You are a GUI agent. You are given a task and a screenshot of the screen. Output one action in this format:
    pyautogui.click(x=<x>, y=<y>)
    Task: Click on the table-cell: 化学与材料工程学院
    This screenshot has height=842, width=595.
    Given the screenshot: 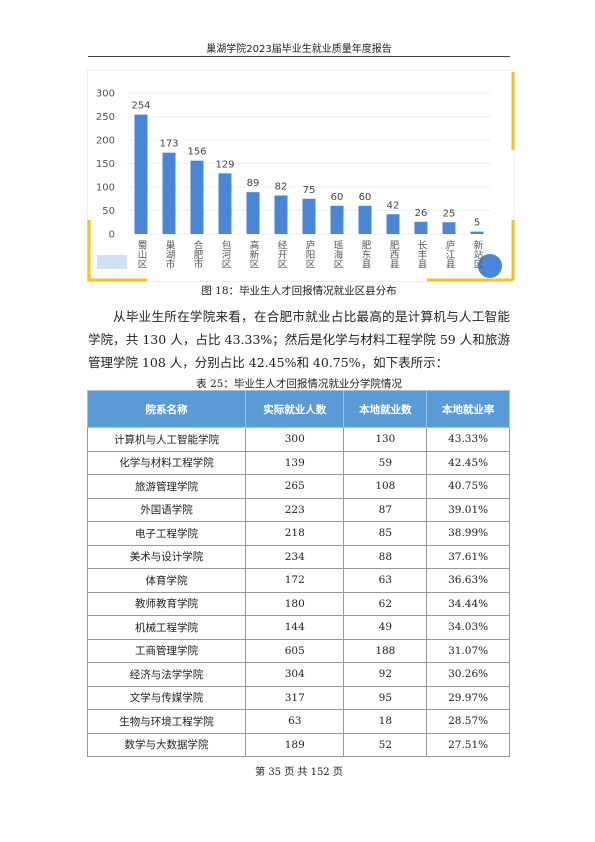 What is the action you would take?
    pyautogui.click(x=166, y=462)
    